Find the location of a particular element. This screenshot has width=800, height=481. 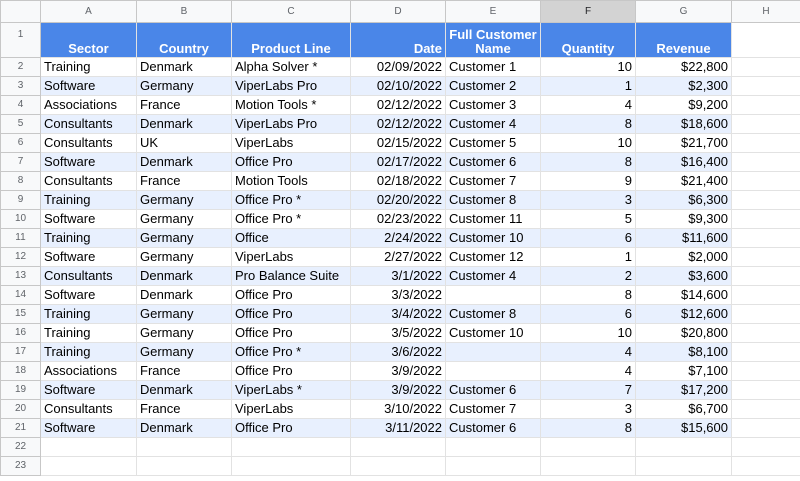

cell-revenue: $22,800 is located at coordinates (683, 67).